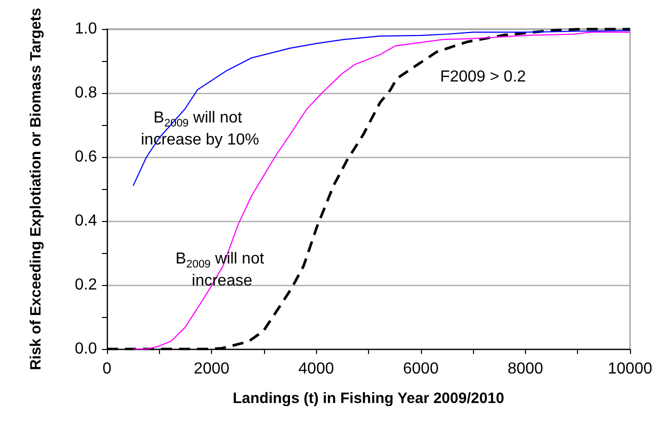 The height and width of the screenshot is (425, 660). I want to click on x-tick-label: 0, so click(107, 369).